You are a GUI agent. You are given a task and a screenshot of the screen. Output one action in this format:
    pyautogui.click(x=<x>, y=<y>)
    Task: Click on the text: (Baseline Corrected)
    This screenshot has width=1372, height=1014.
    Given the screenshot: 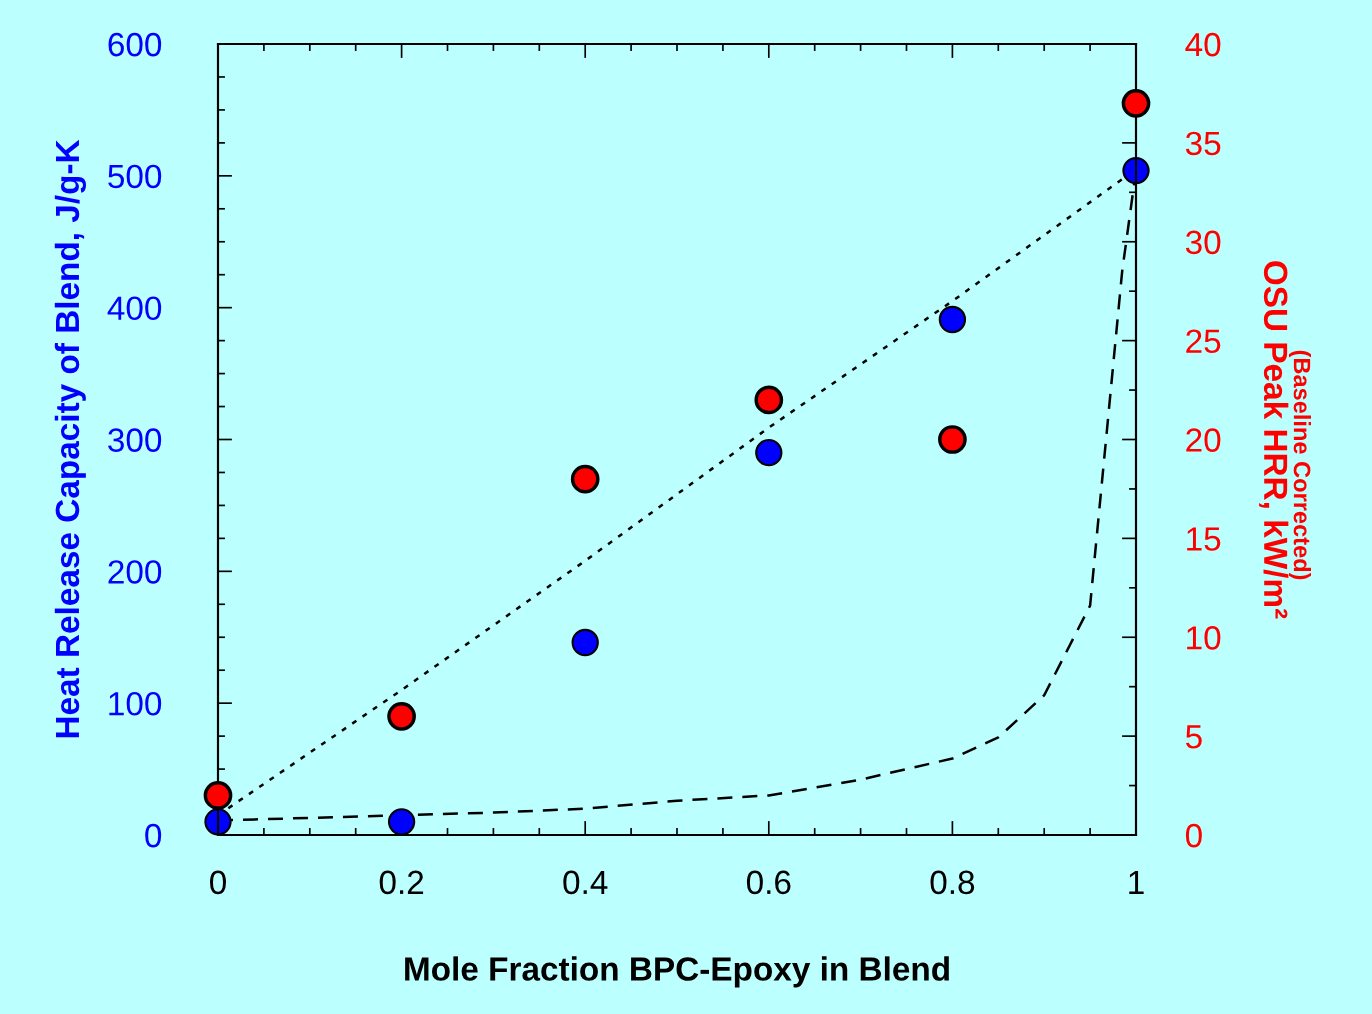 What is the action you would take?
    pyautogui.click(x=1299, y=465)
    